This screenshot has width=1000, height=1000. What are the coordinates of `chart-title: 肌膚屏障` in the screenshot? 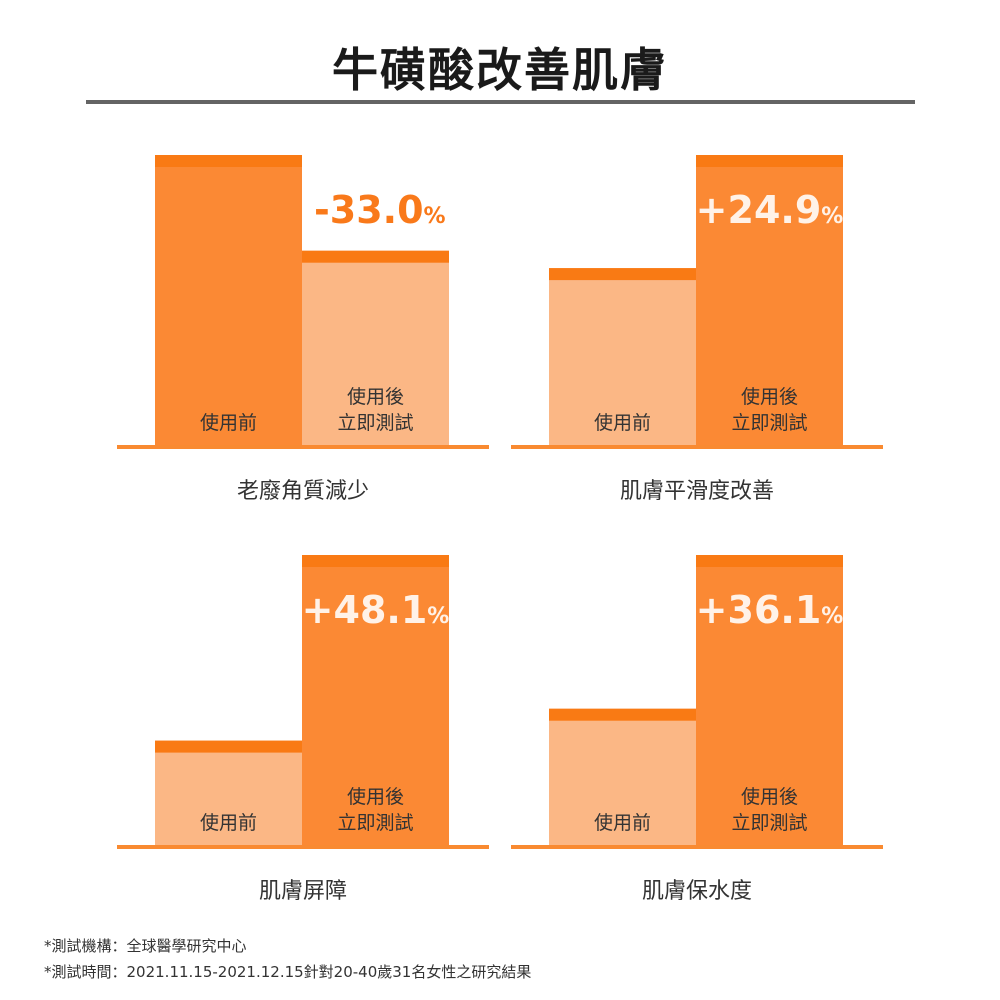 It's located at (302, 891).